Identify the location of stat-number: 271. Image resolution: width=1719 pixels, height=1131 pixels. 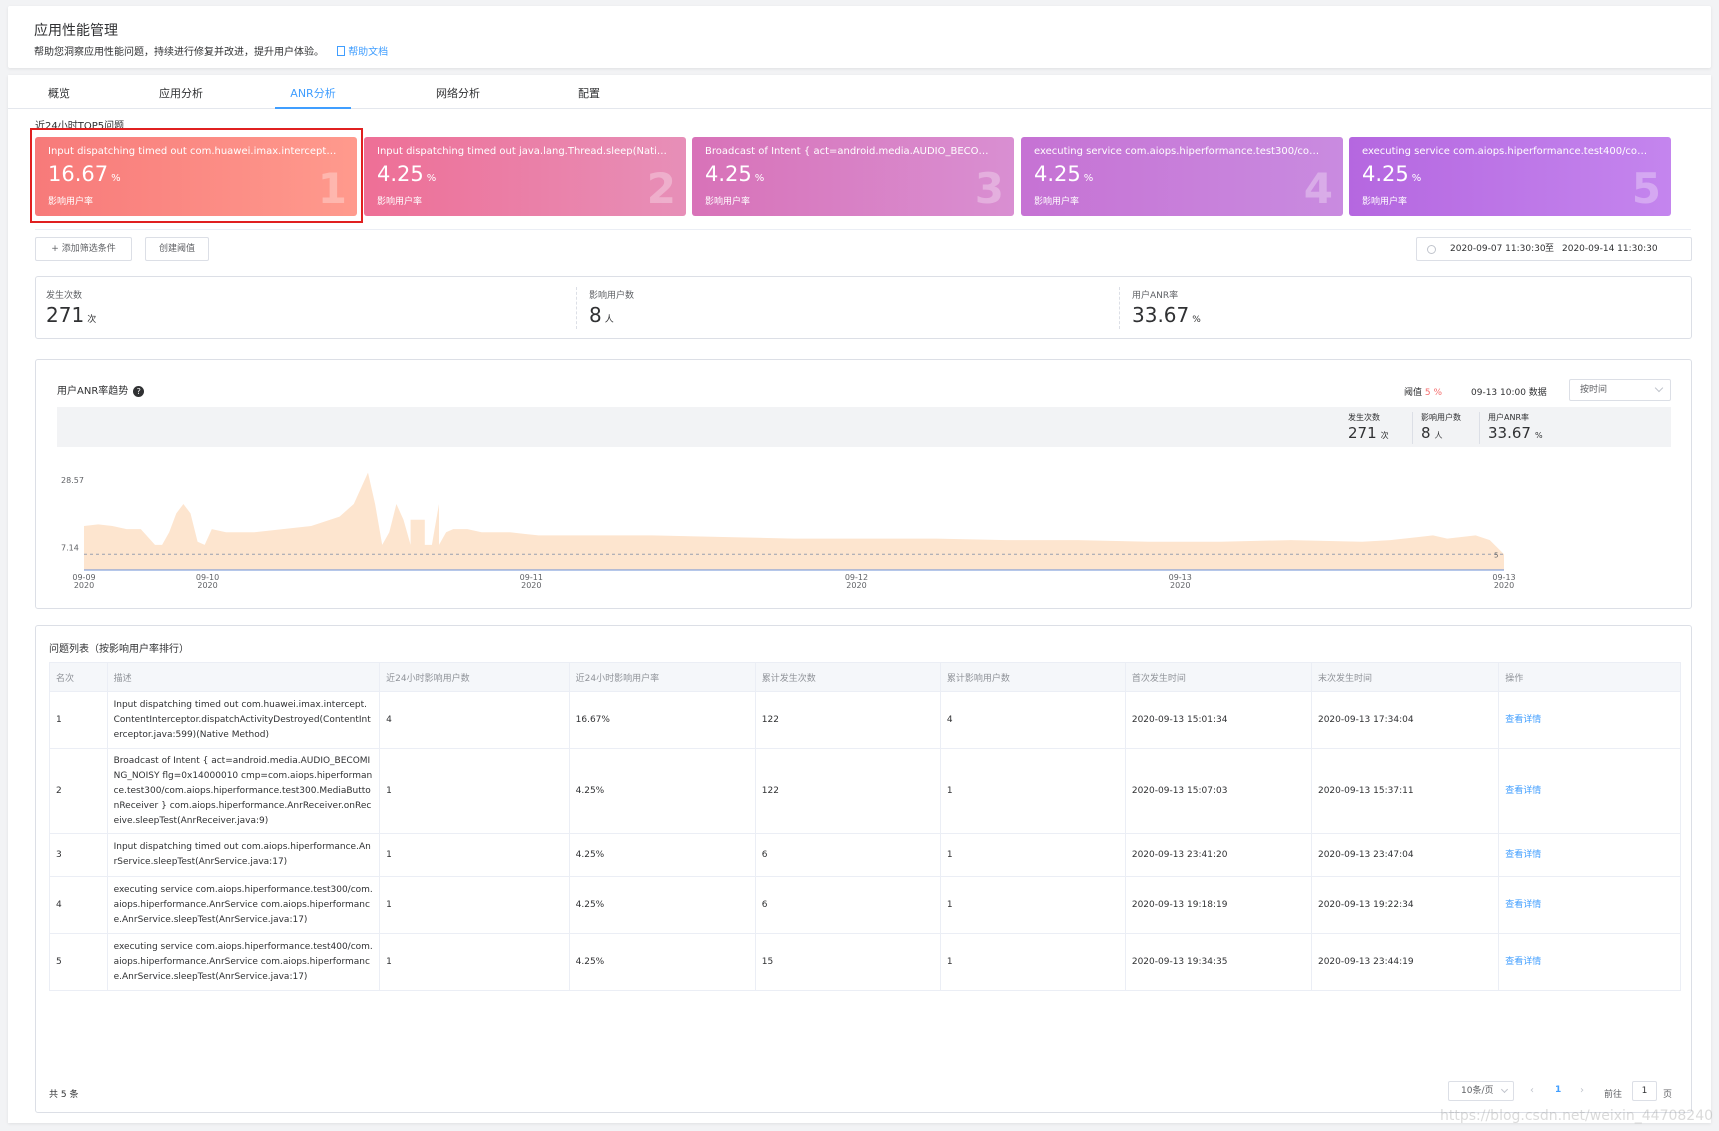
(65, 315).